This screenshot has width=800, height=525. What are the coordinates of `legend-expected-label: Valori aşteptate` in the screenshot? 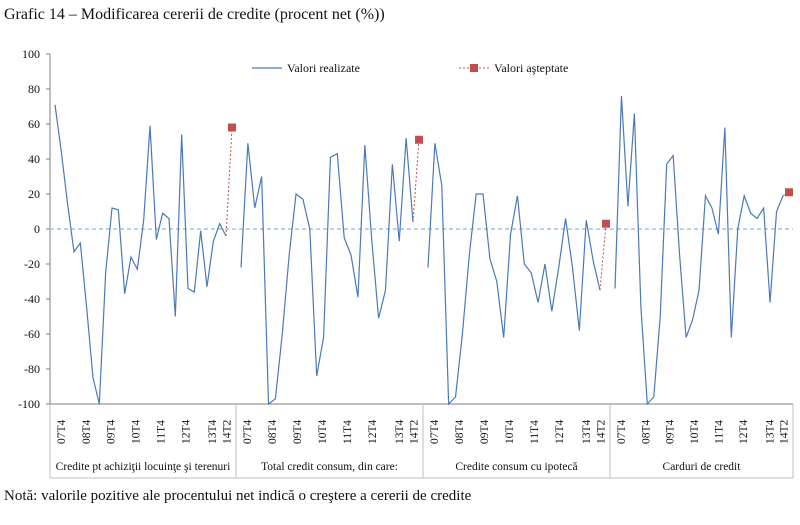 It's located at (531, 68).